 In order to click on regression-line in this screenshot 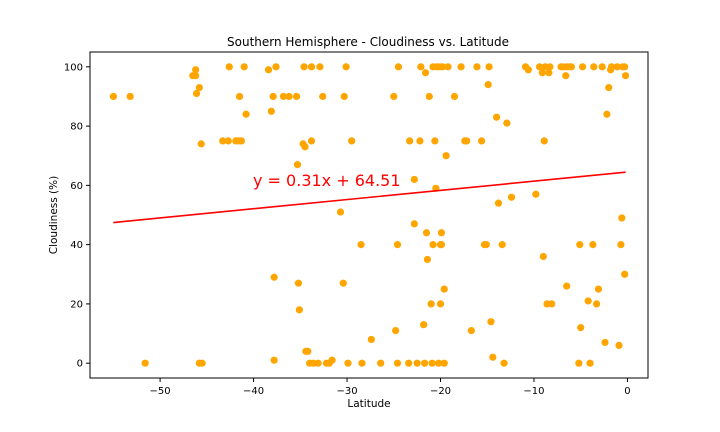, I will do `click(369, 197)`.